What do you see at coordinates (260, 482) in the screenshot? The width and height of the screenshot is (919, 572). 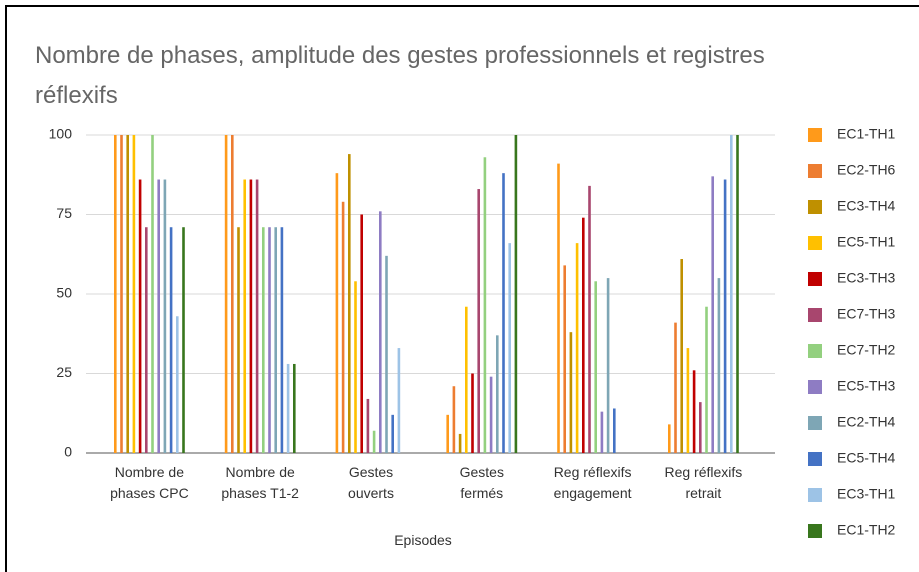 I see `x-tick-label: Nombre de phases T1-2` at bounding box center [260, 482].